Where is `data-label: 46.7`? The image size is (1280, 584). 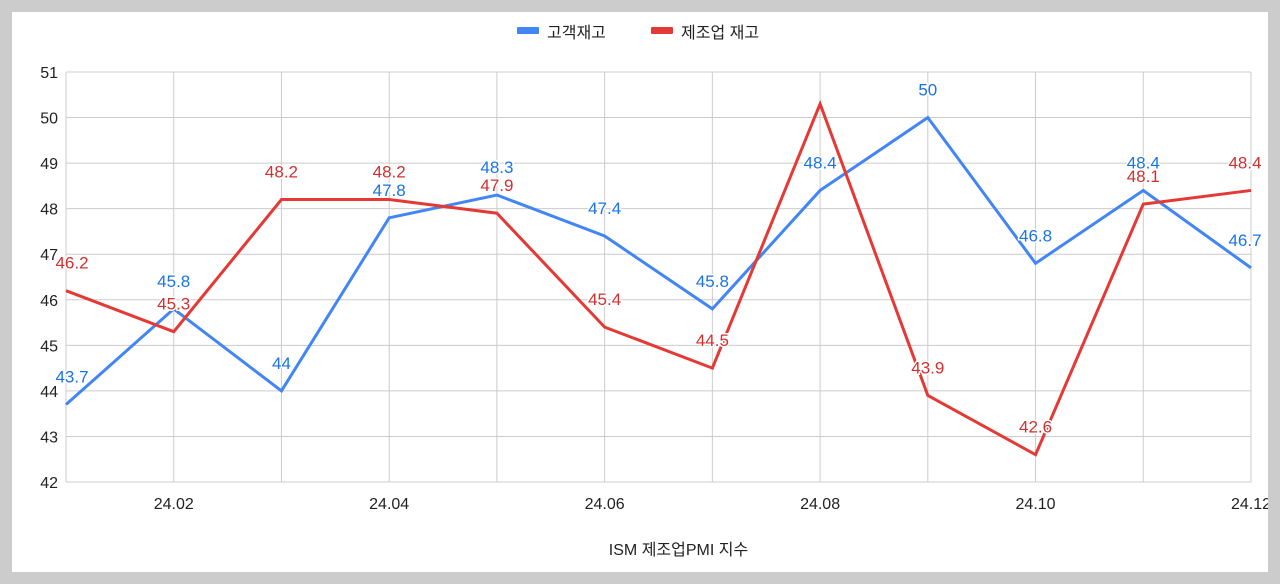 data-label: 46.7 is located at coordinates (1244, 240).